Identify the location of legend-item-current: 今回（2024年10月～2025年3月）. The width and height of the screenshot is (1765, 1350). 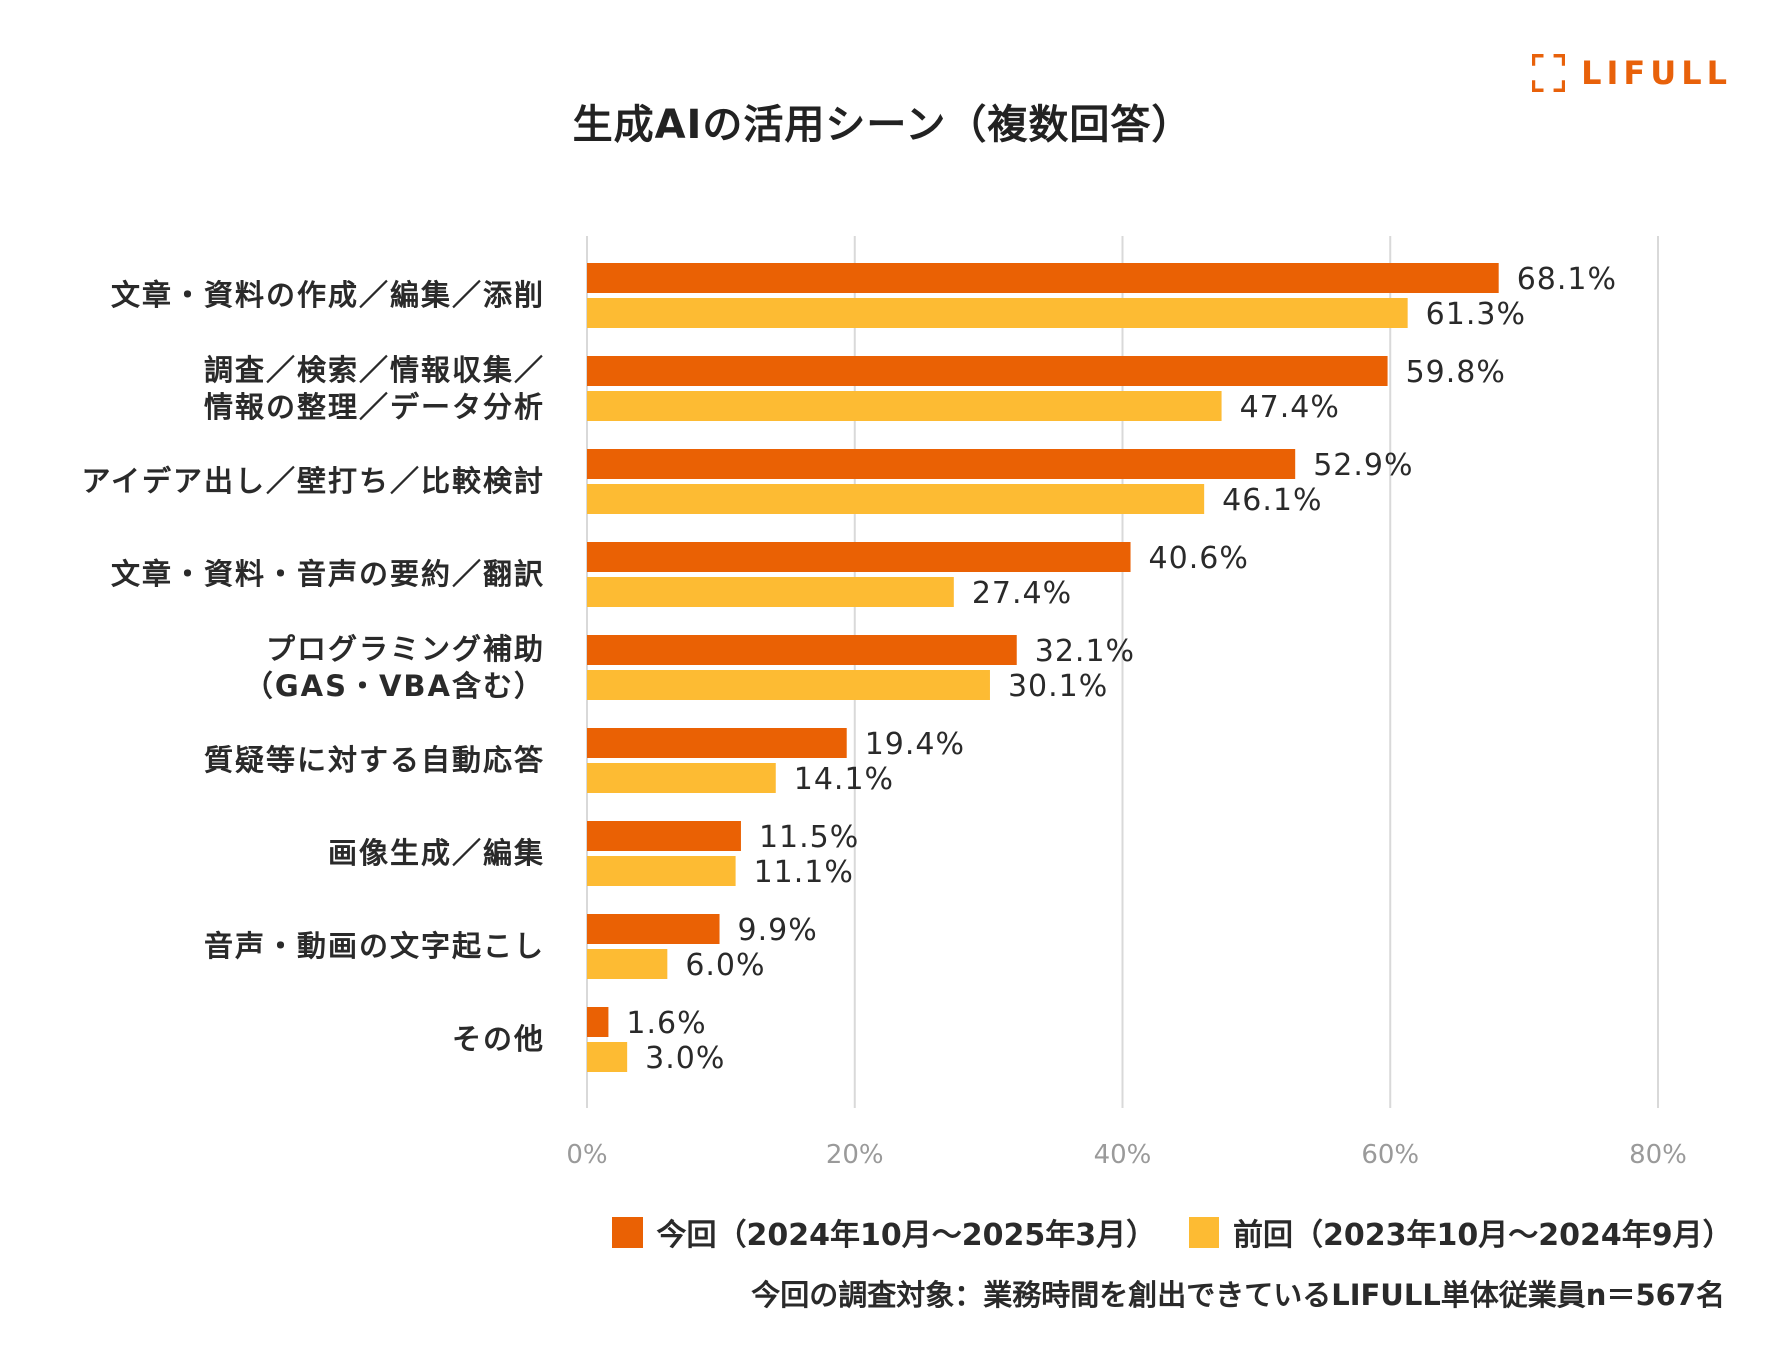
(884, 1232).